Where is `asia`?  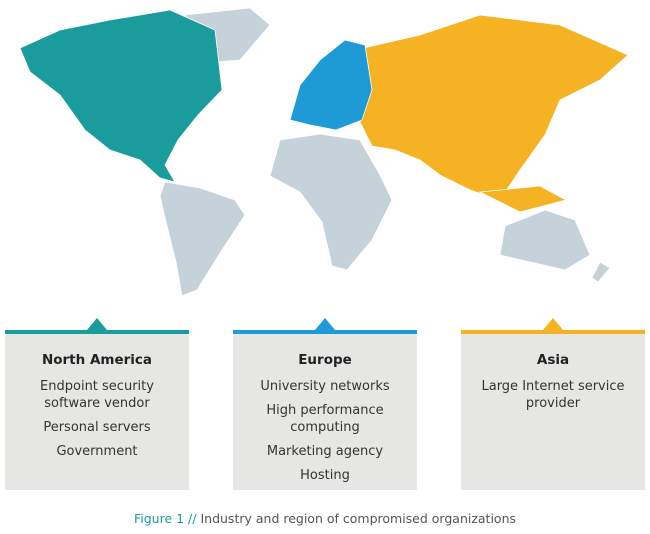 asia is located at coordinates (491, 107).